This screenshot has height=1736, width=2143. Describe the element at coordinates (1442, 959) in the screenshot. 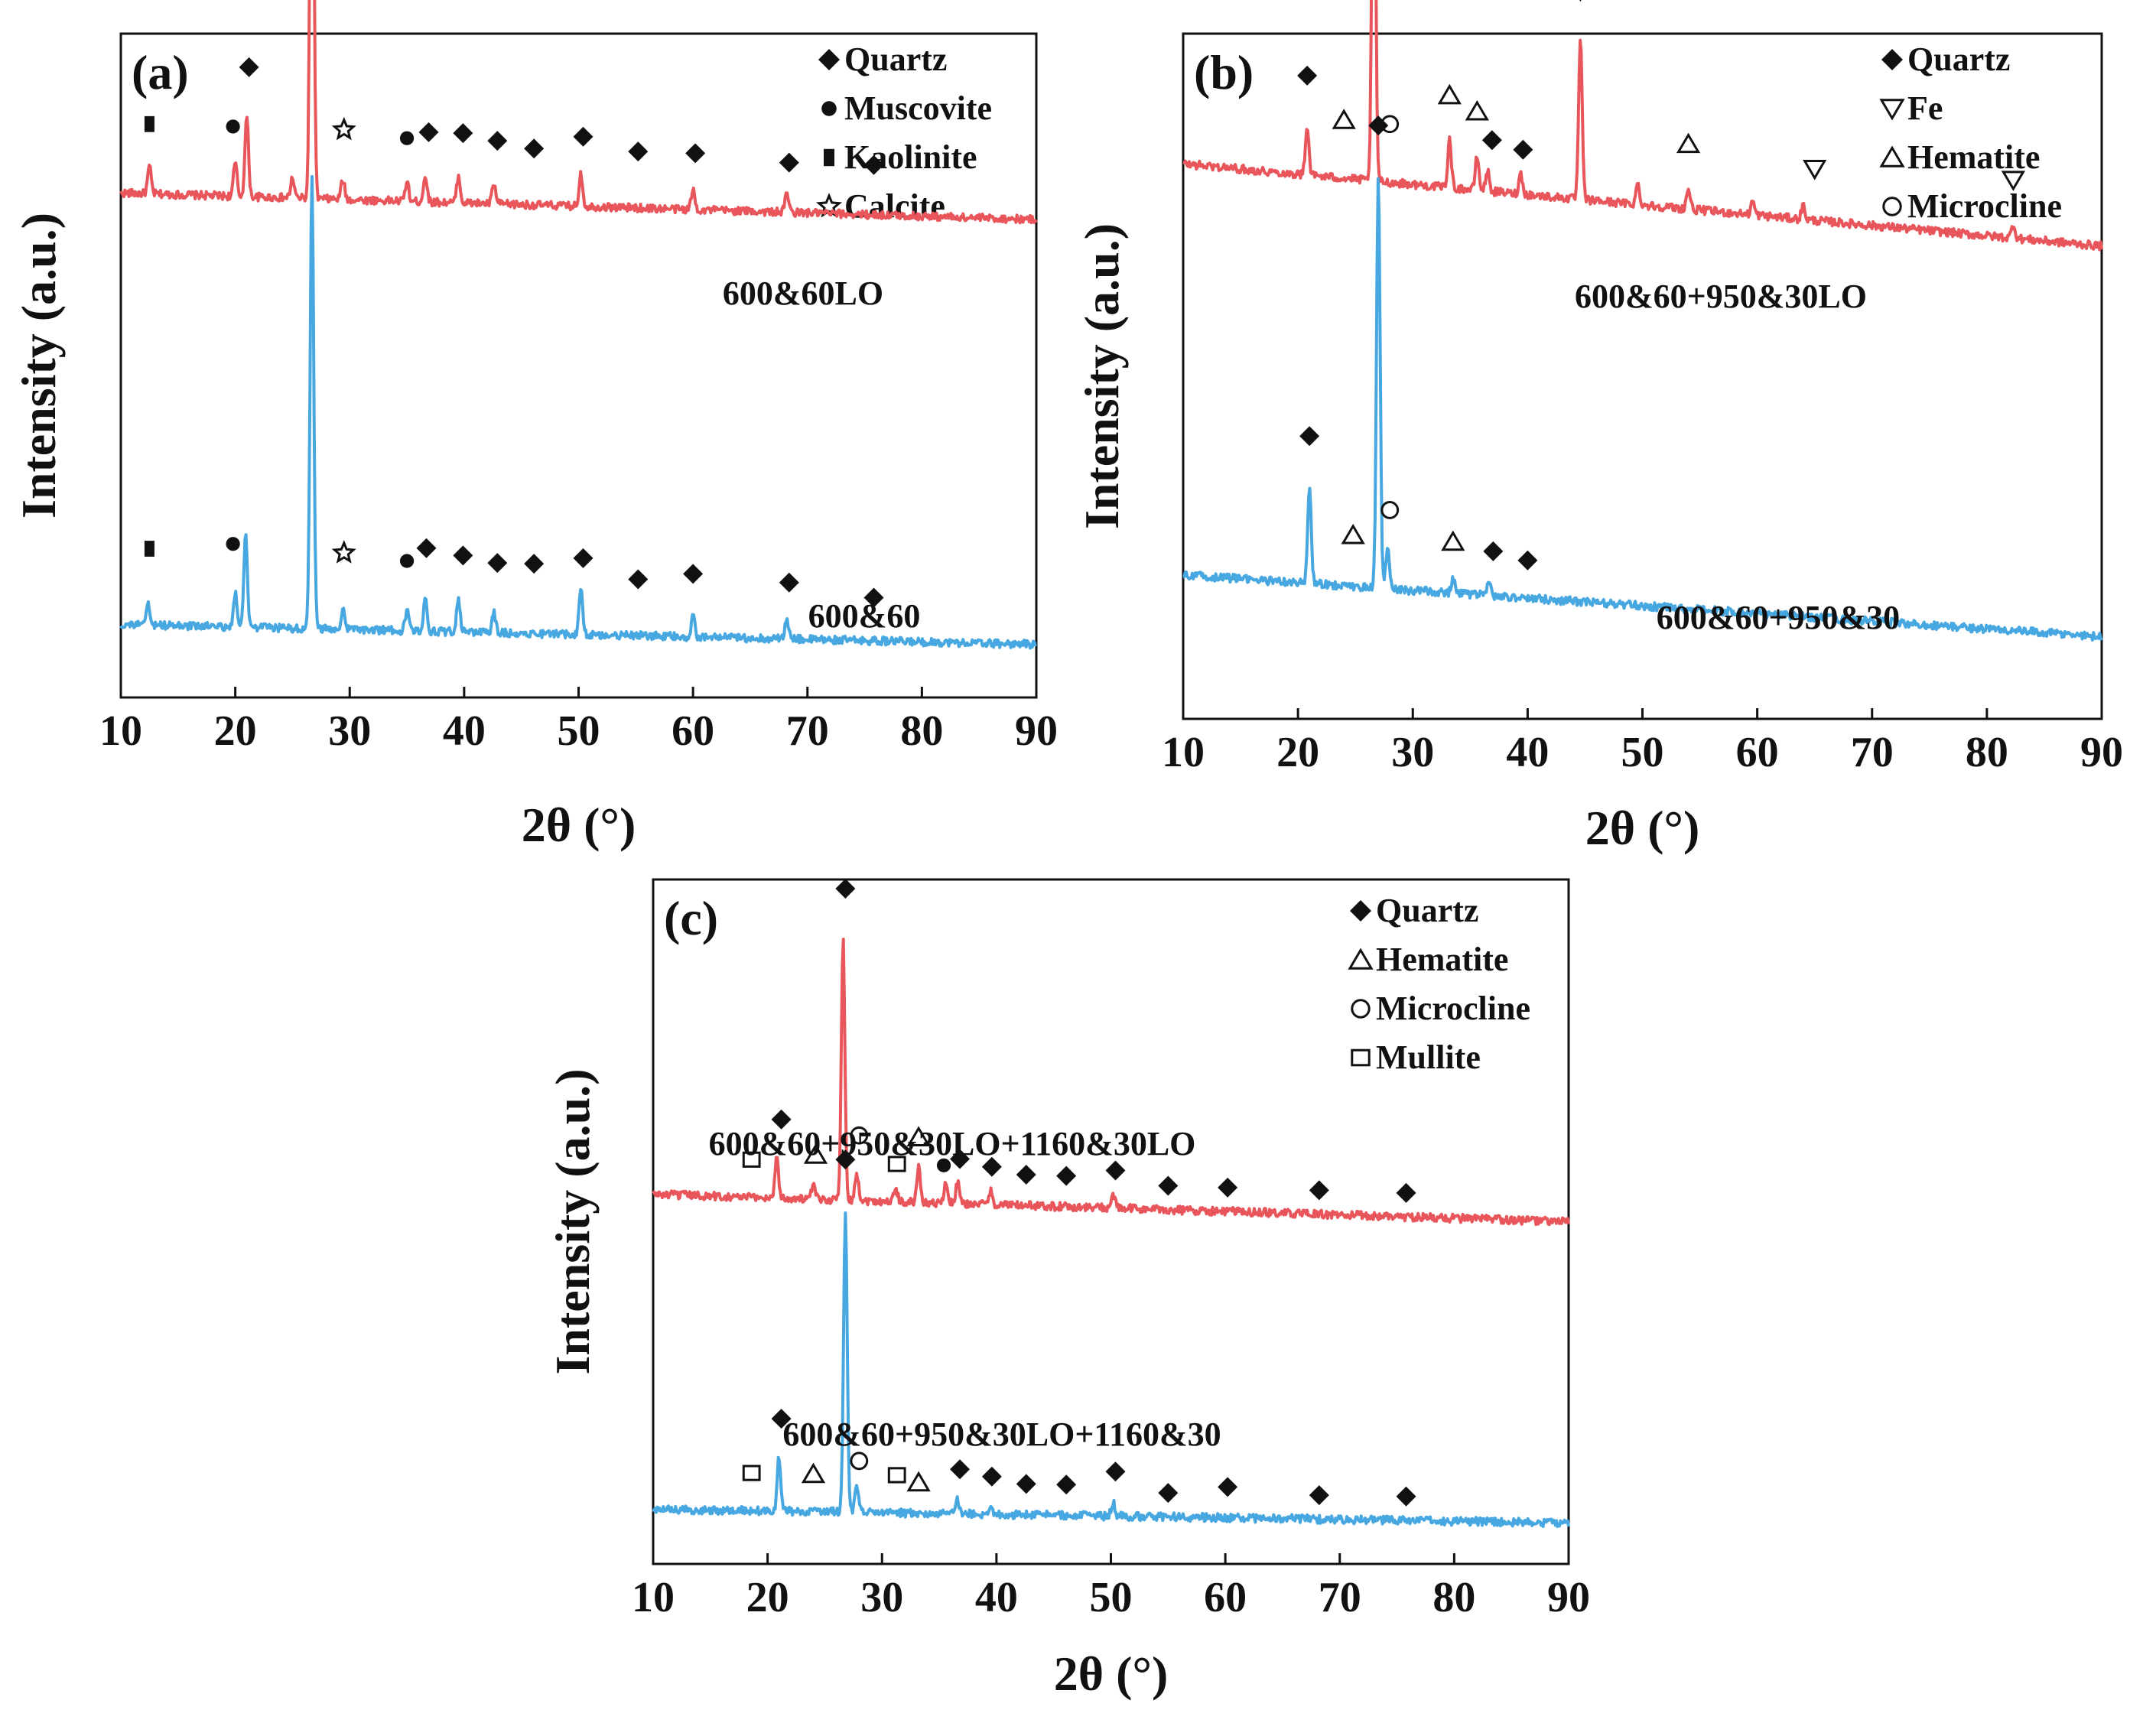

I see `legend-label: Hematite` at that location.